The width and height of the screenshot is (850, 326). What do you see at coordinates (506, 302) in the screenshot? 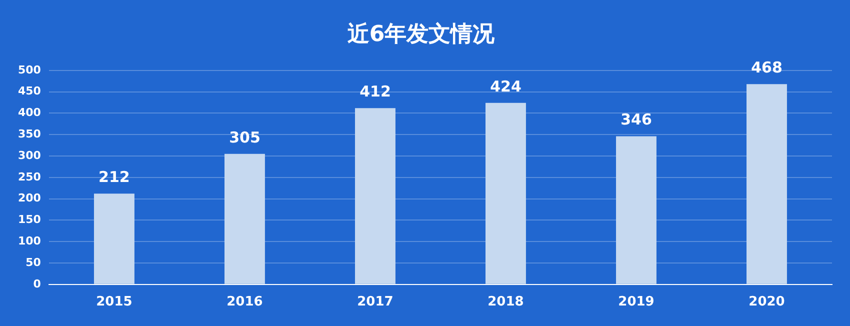
I see `x-tick-label: 2018` at bounding box center [506, 302].